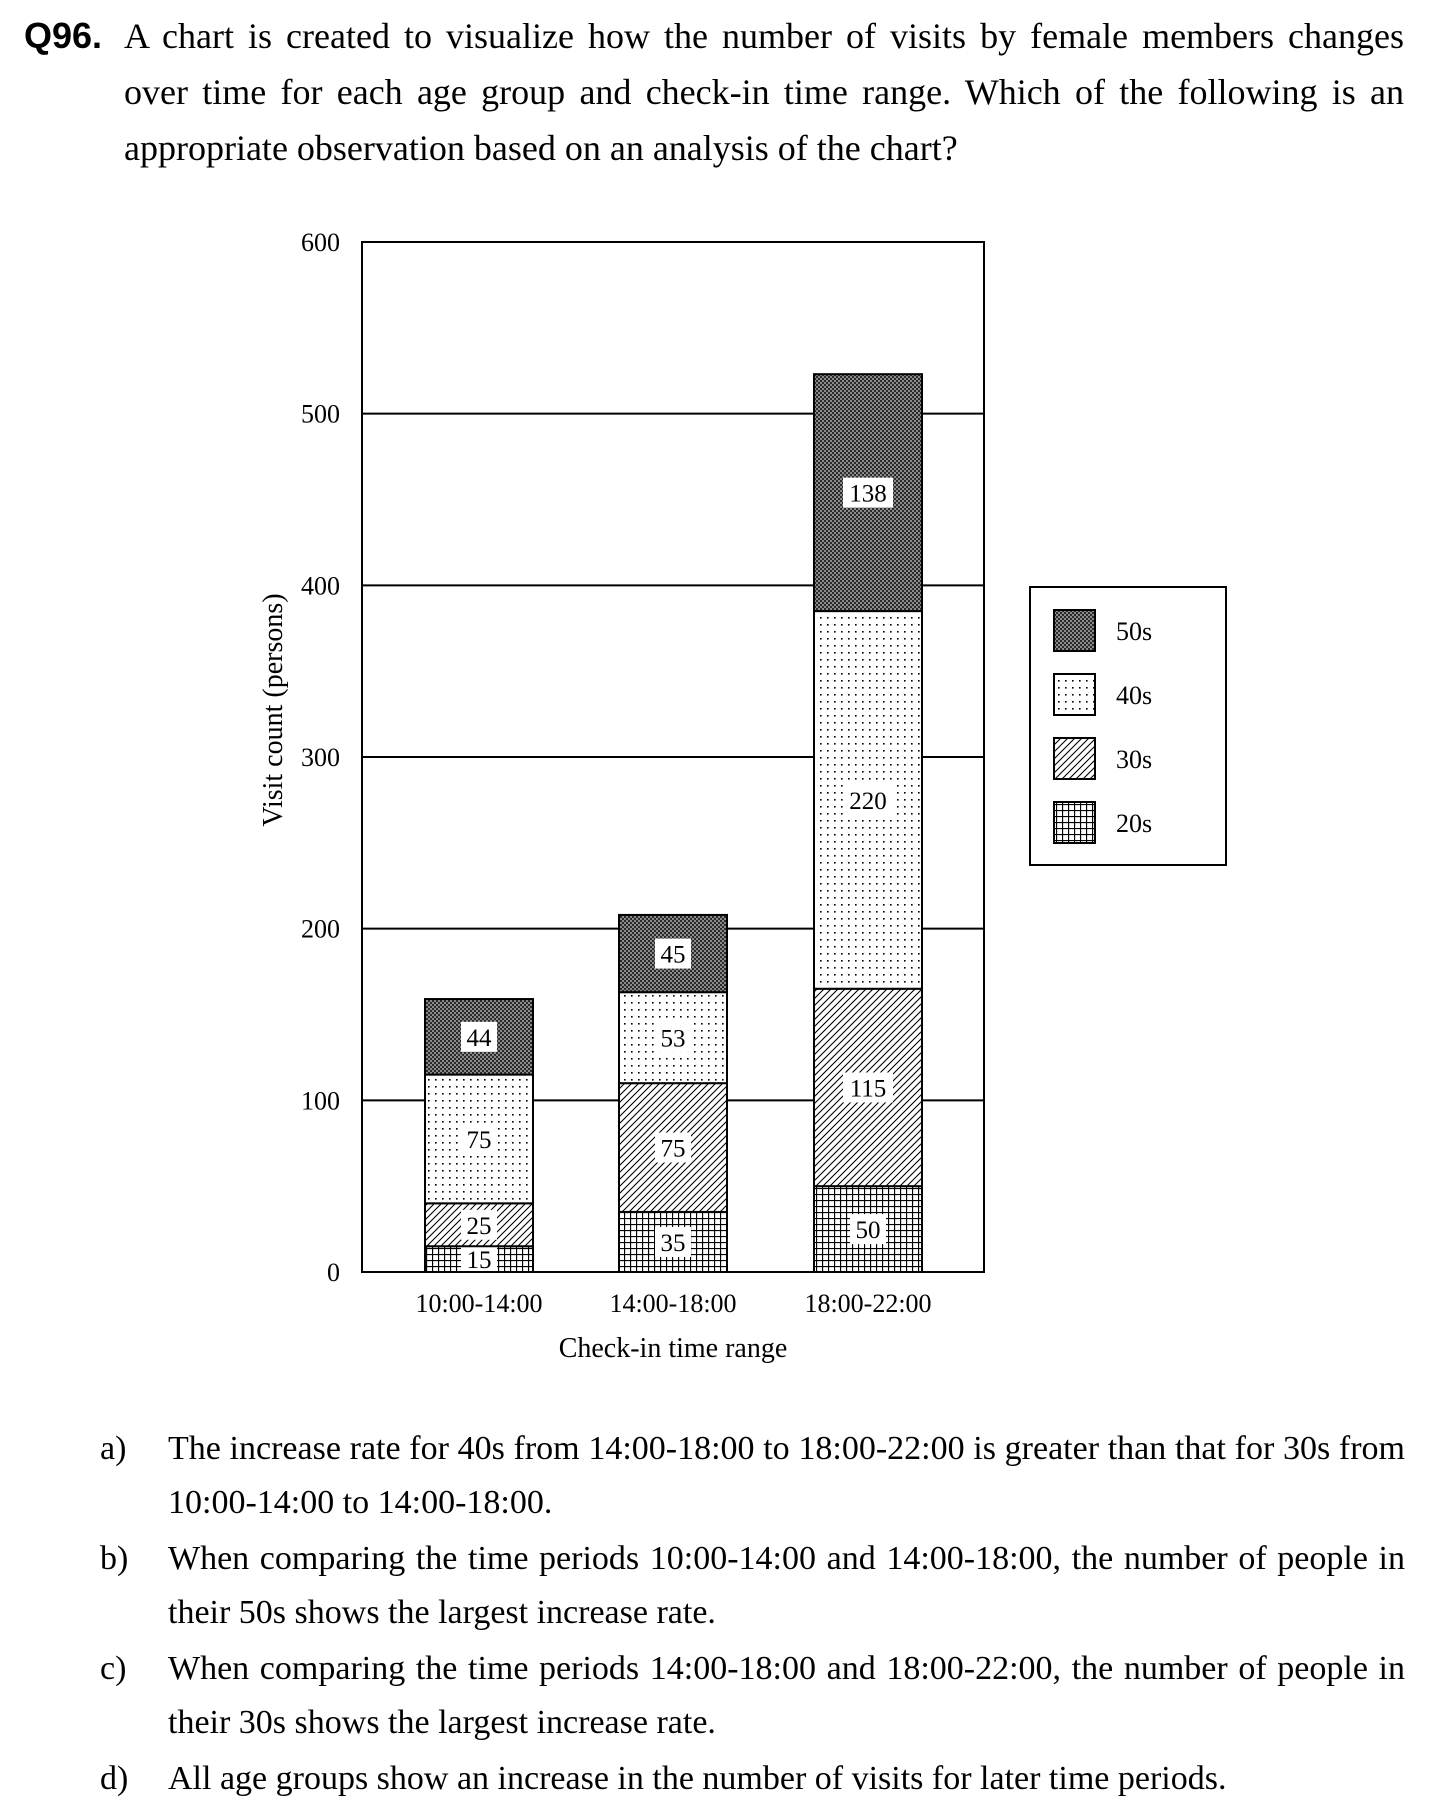 The width and height of the screenshot is (1450, 1808). I want to click on data-label: 44, so click(480, 1038).